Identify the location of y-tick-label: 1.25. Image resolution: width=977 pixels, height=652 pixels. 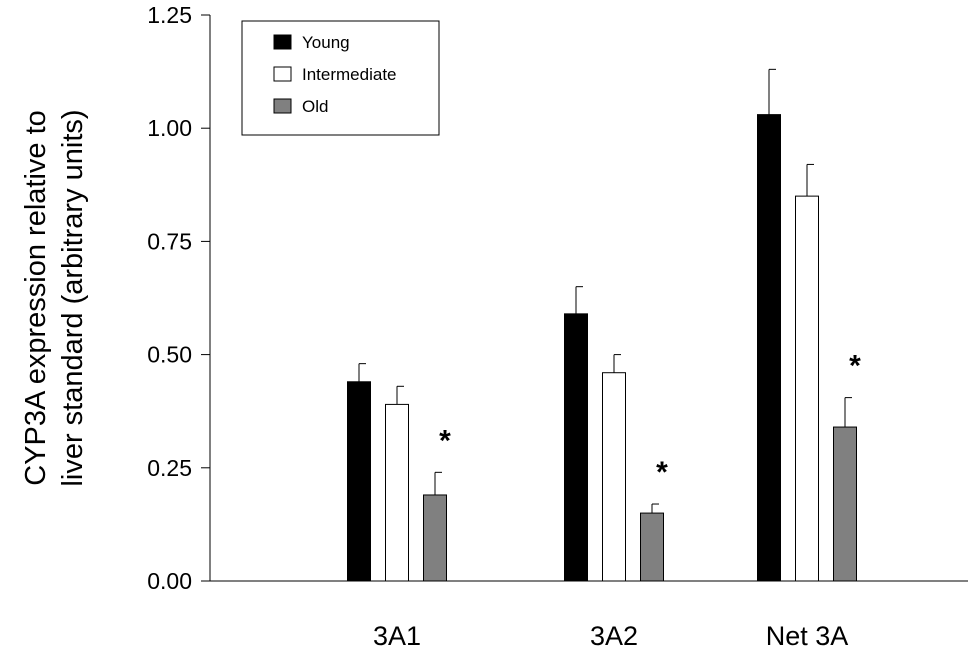
(169, 15).